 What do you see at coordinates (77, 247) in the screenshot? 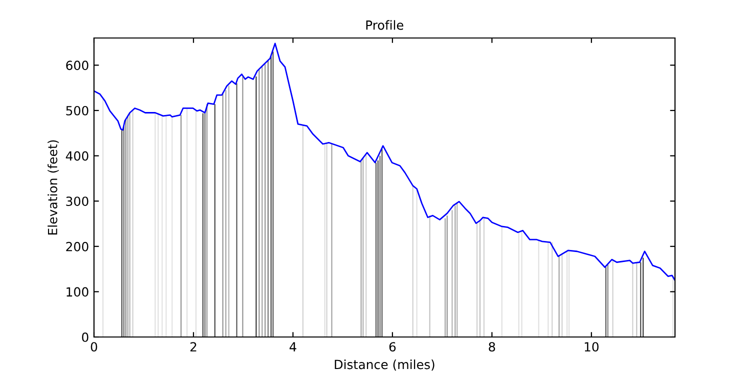
I see `y-tick-label: 200` at bounding box center [77, 247].